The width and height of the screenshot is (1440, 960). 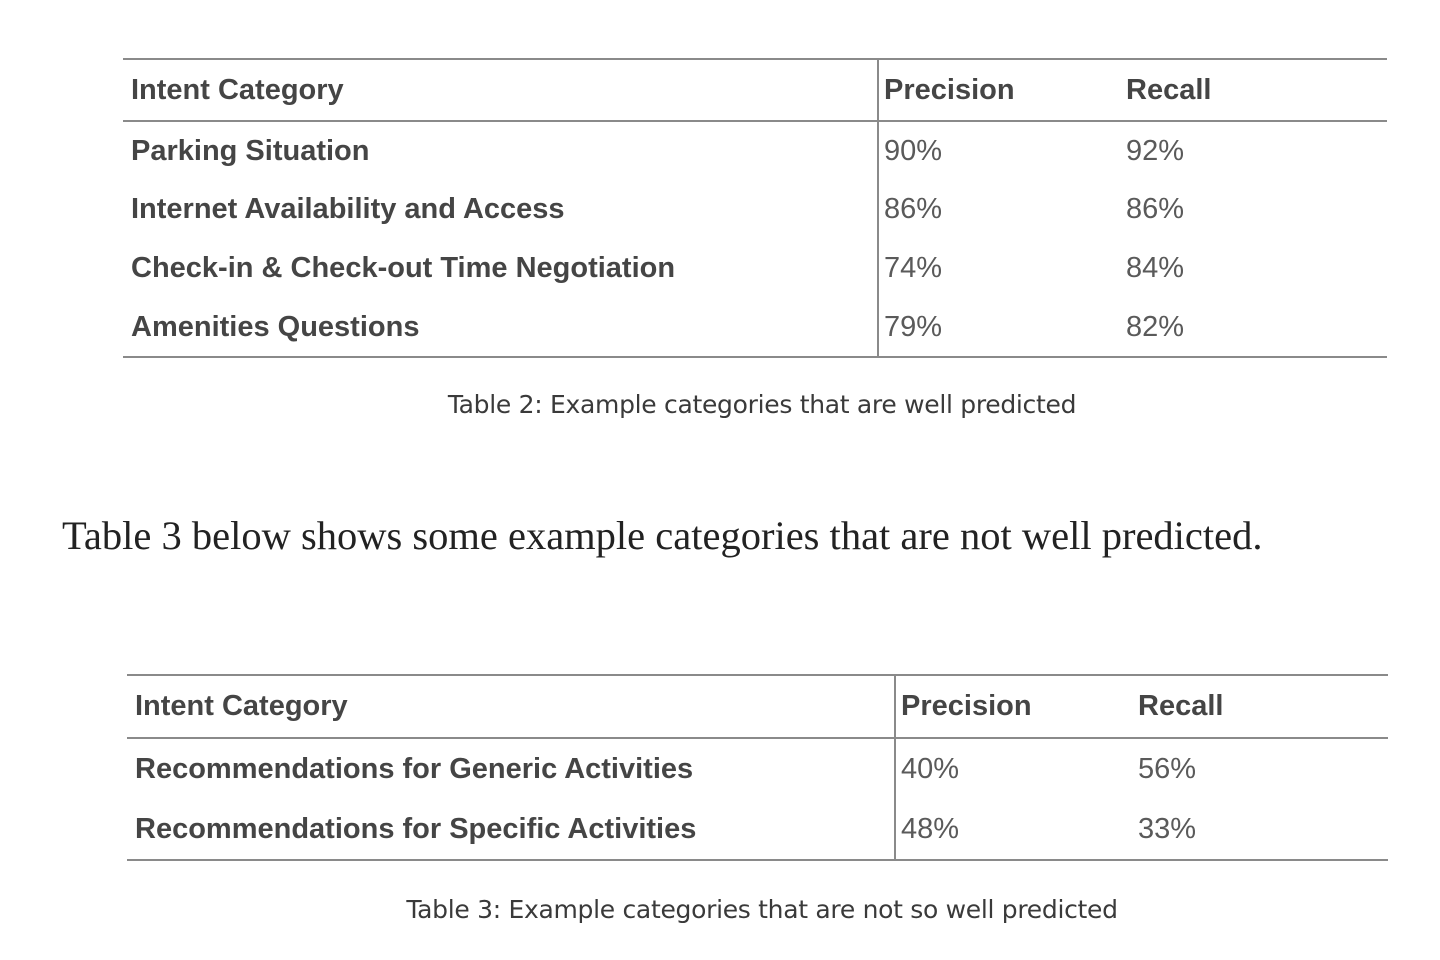 I want to click on cell-precision: 79%, so click(x=1001, y=327).